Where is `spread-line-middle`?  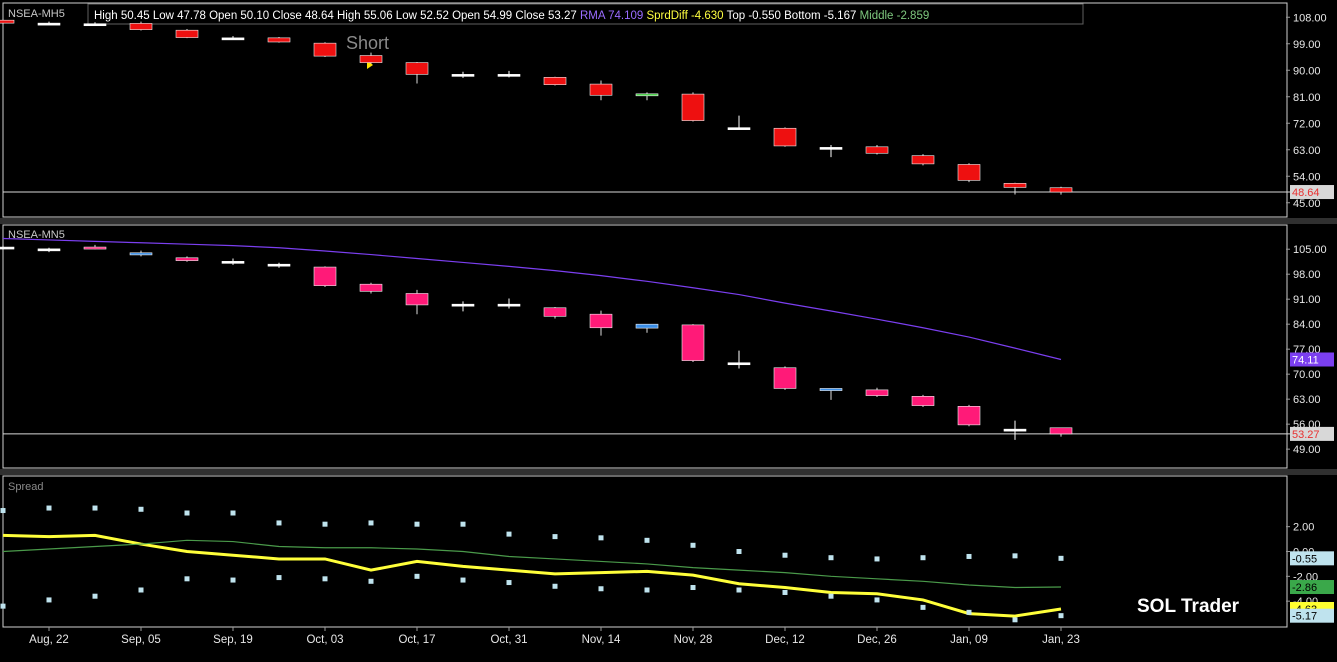
spread-line-middle is located at coordinates (532, 564).